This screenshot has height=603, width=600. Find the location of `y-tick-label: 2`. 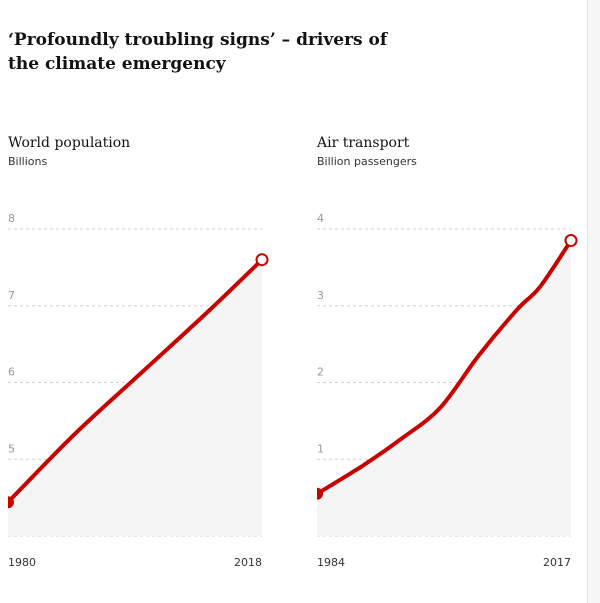

y-tick-label: 2 is located at coordinates (320, 372).